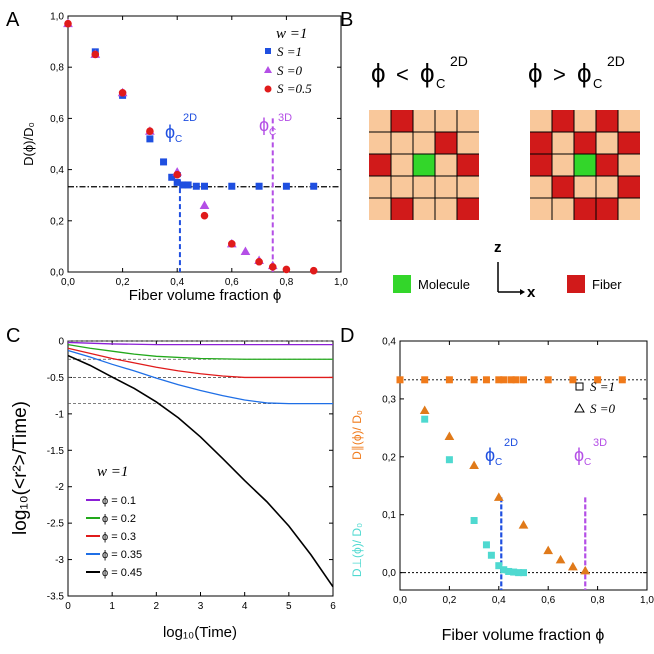  What do you see at coordinates (400, 600) in the screenshot?
I see `panel-d-xtick-label: 0,0` at bounding box center [400, 600].